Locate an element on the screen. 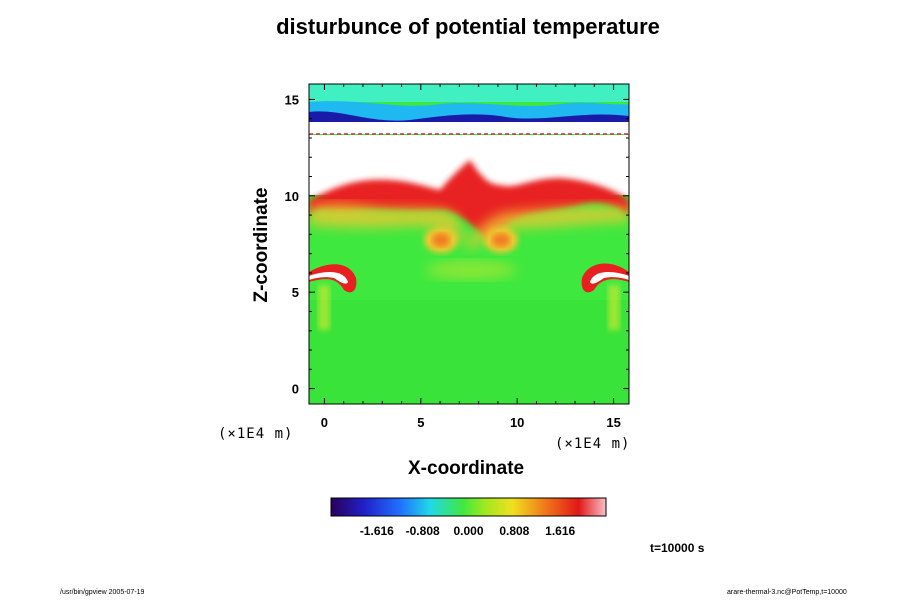 Image resolution: width=900 pixels, height=600 pixels. colorbar-tick-label: 0.808 is located at coordinates (514, 531).